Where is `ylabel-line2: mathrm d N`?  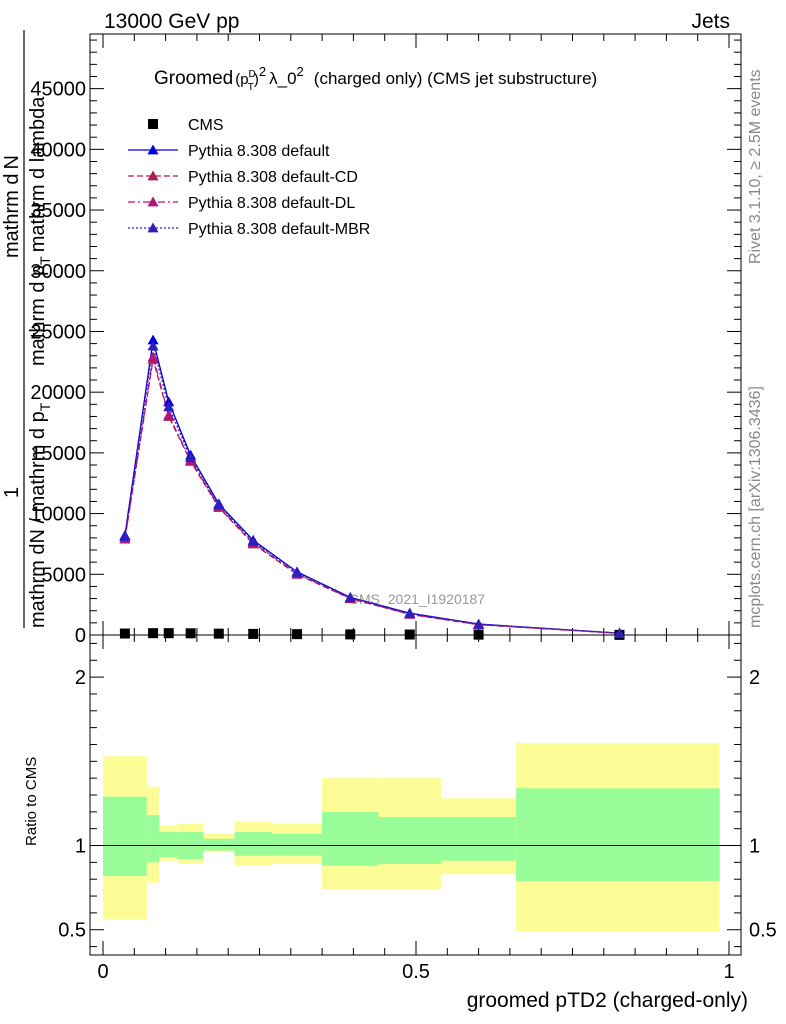
ylabel-line2: mathrm d N is located at coordinates (12, 206).